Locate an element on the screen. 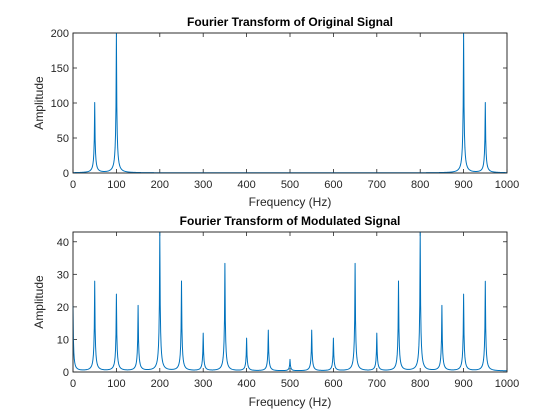  y-tick-label: 50 is located at coordinates (63, 139).